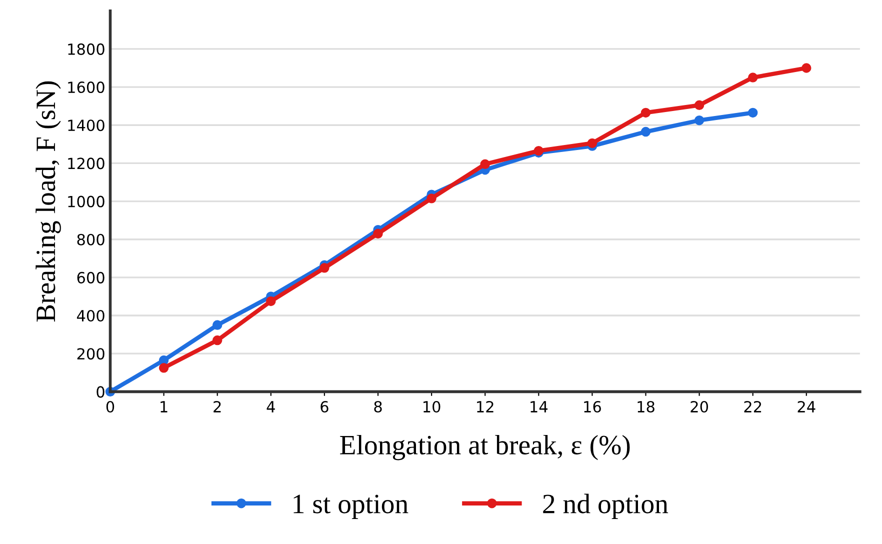  What do you see at coordinates (753, 406) in the screenshot?
I see `x-tick-label: 22` at bounding box center [753, 406].